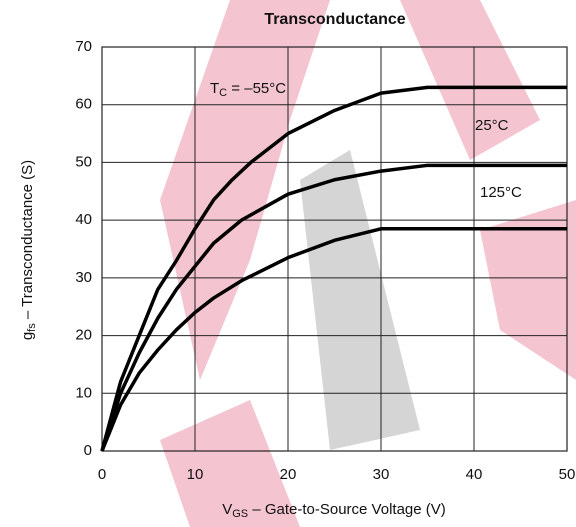  I want to click on series-name: 25°C, so click(492, 125).